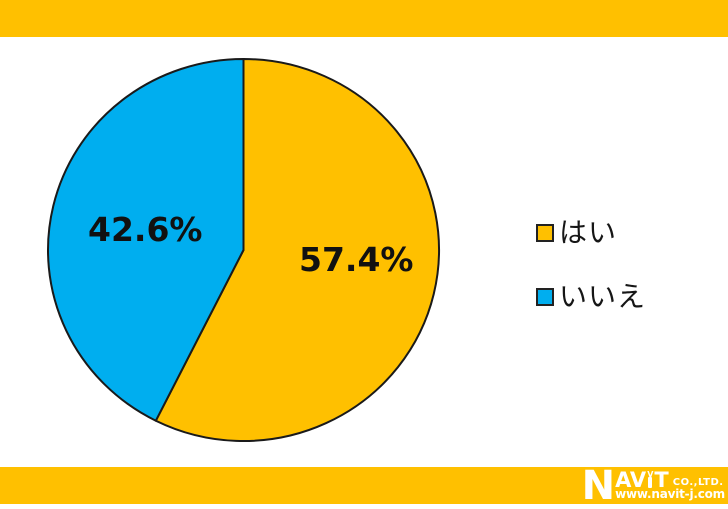 The height and width of the screenshot is (509, 728). I want to click on slice-value-label-yes: 57.4%, so click(356, 259).